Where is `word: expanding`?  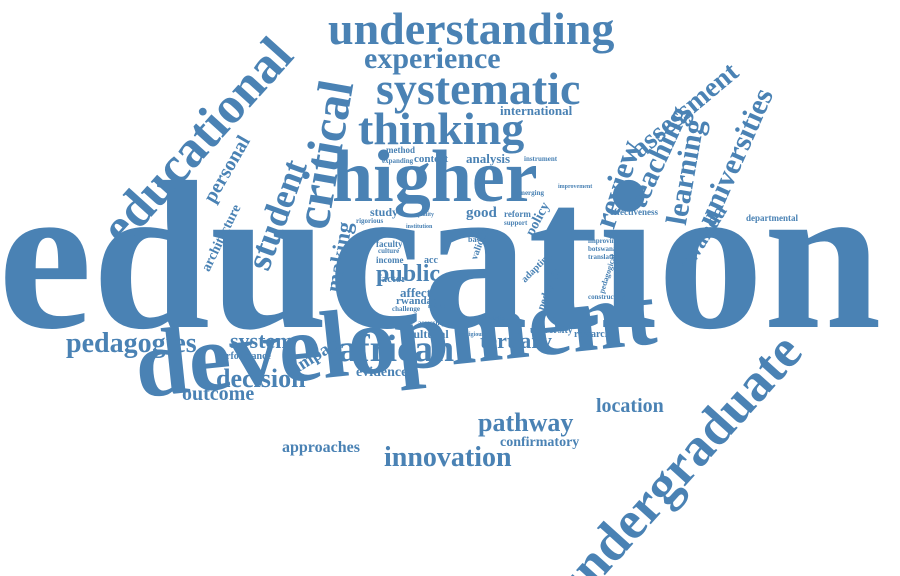 word: expanding is located at coordinates (398, 161).